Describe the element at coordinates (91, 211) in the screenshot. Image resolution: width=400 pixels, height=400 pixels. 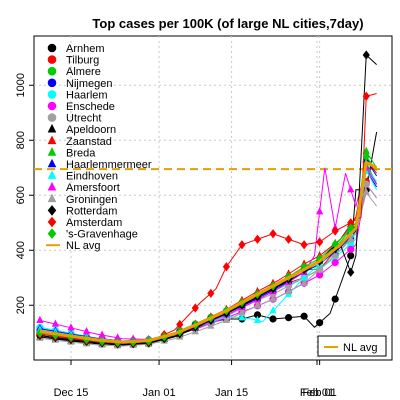
I see `legend-label-rotterdam: Rotterdam` at that location.